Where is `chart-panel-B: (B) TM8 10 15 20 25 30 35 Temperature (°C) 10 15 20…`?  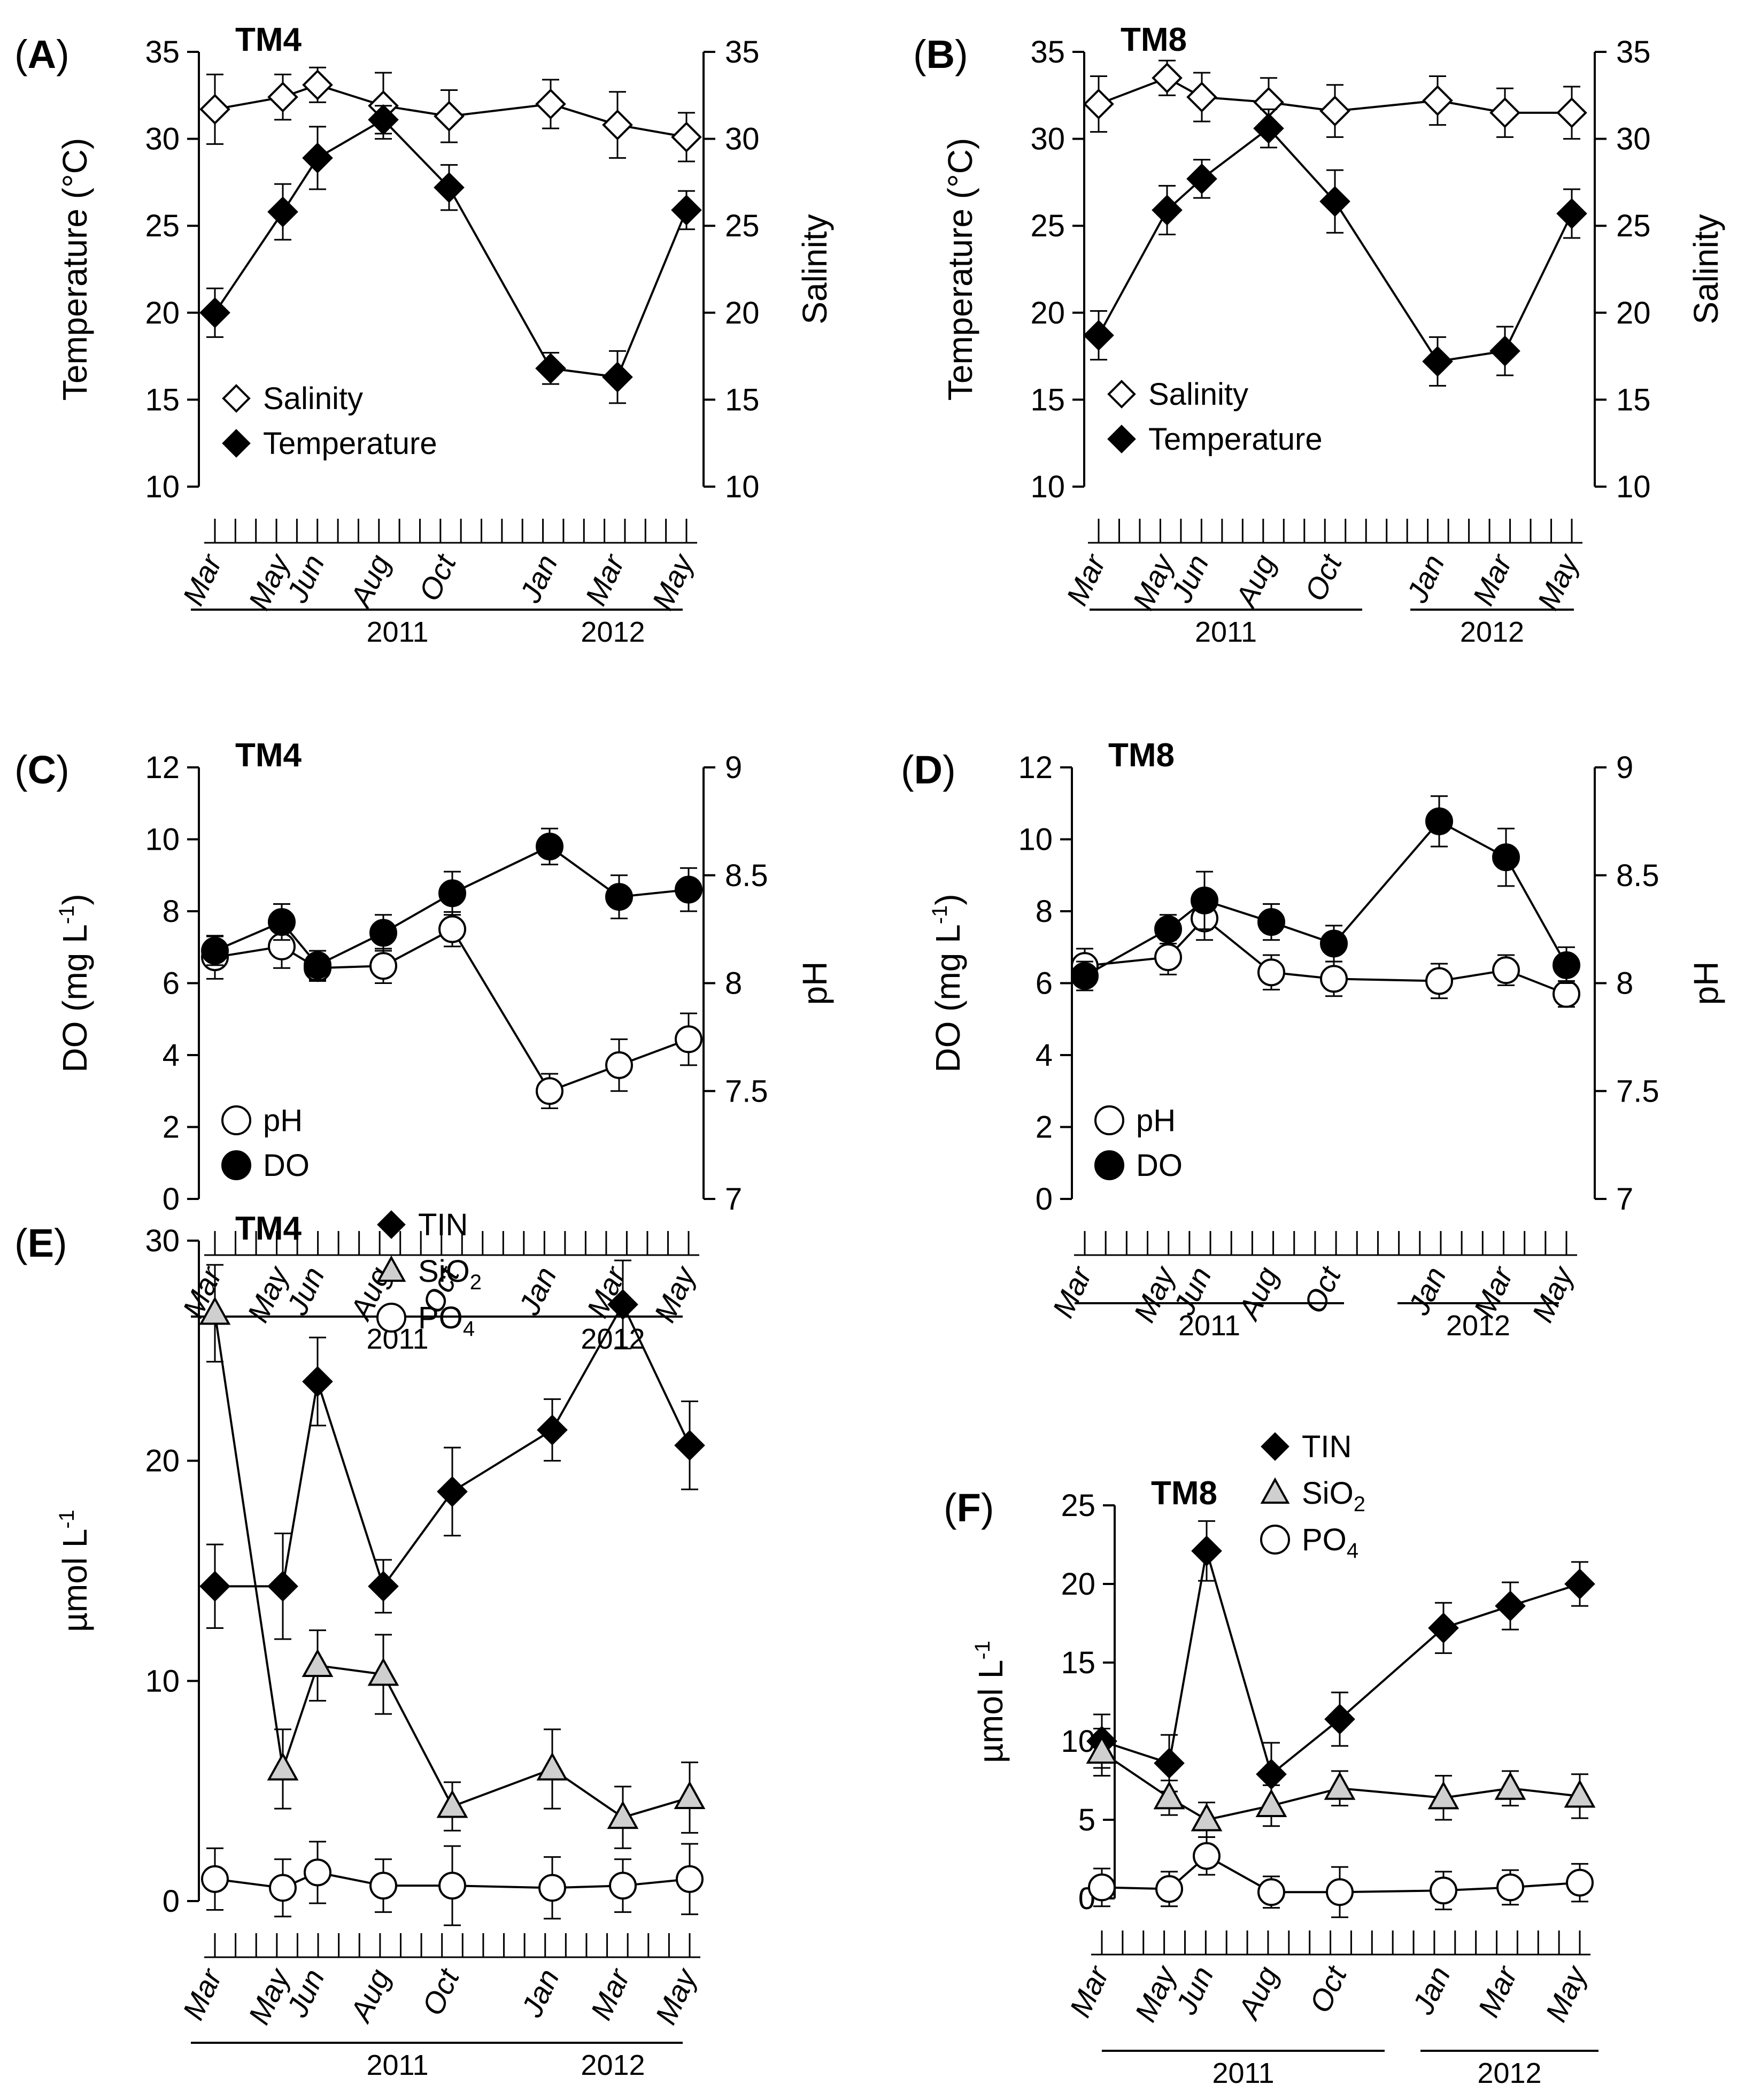
chart-panel-B: (B) TM8 10 15 20 25 30 35 Temperature (°C) 10 15 20… is located at coordinates (1319, 334).